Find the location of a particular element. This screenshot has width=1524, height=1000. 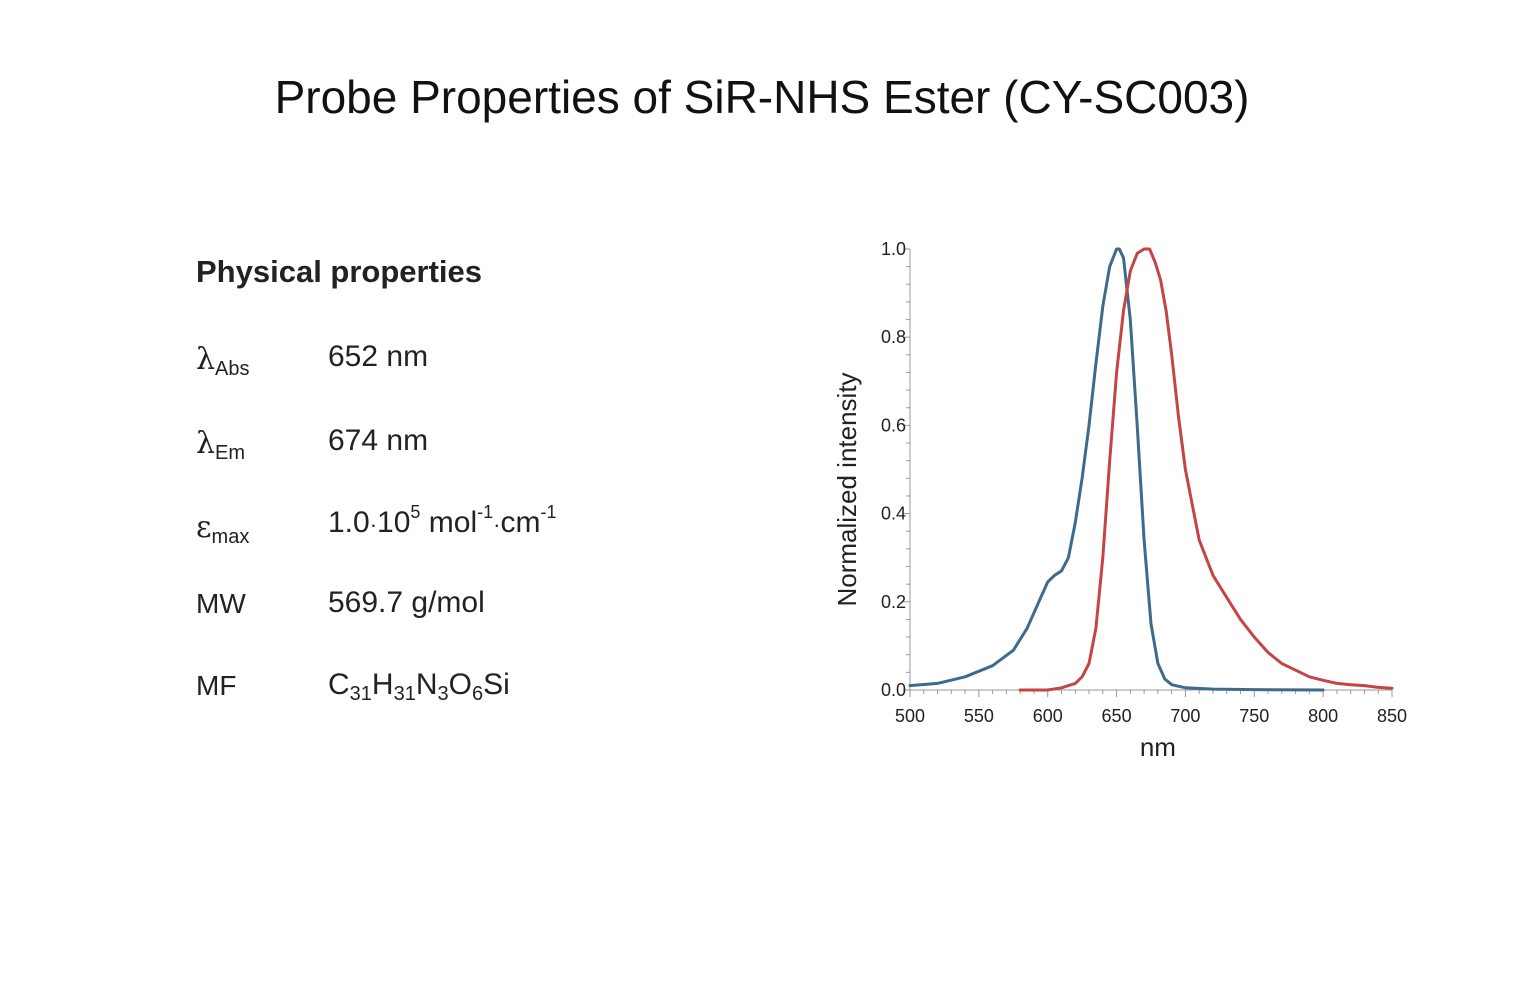

mf-c-count: 31 is located at coordinates (360, 694).